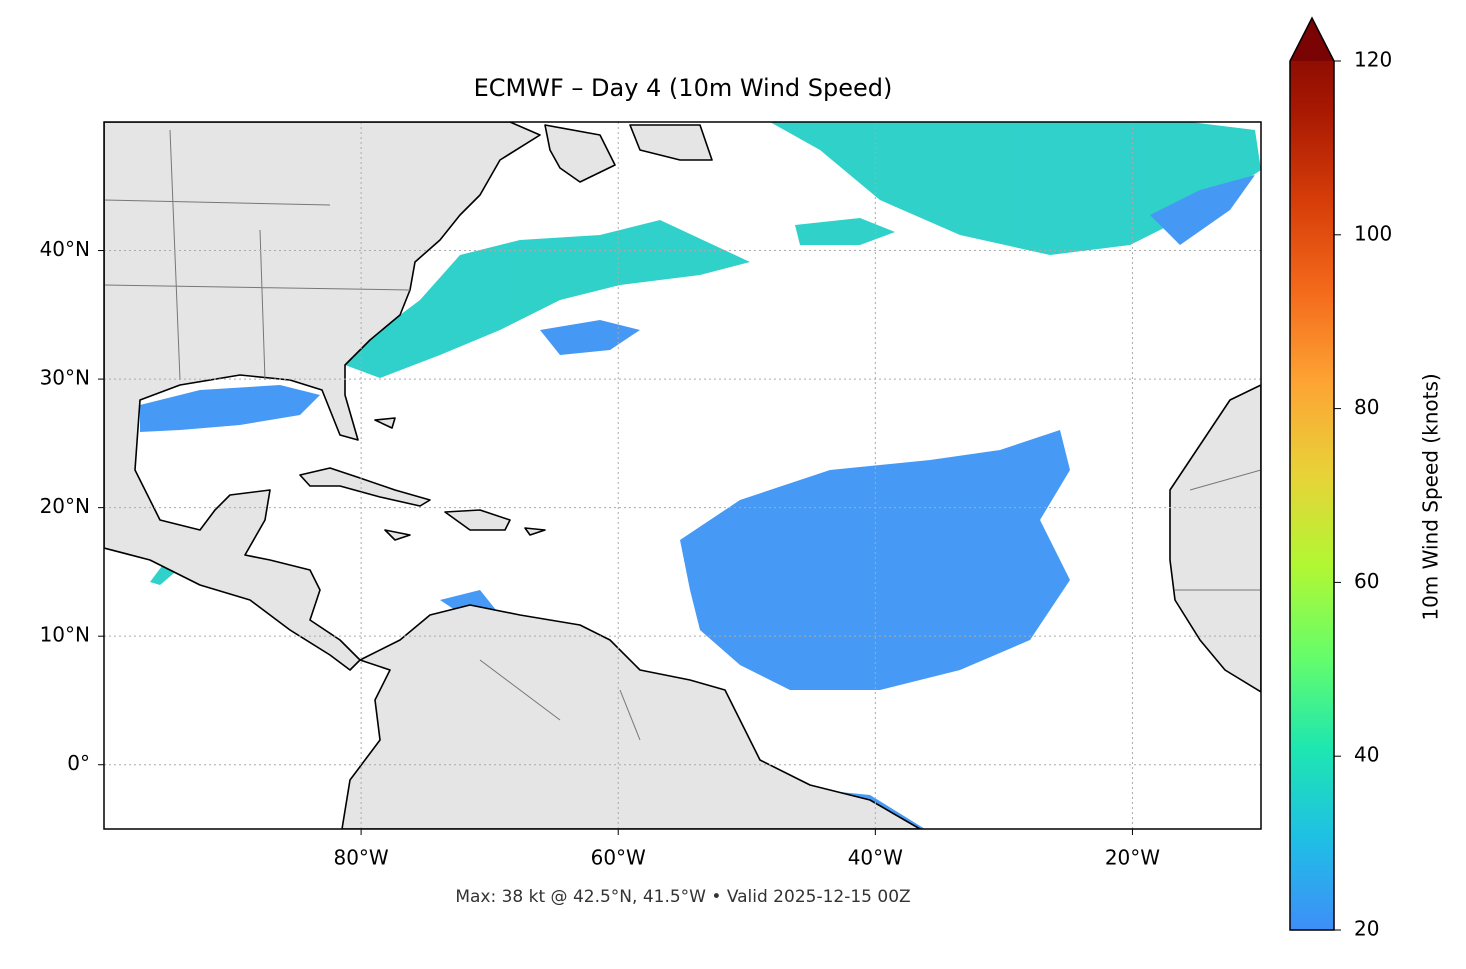 The height and width of the screenshot is (969, 1466). Describe the element at coordinates (78, 763) in the screenshot. I see `y-tick-label: 0°` at that location.